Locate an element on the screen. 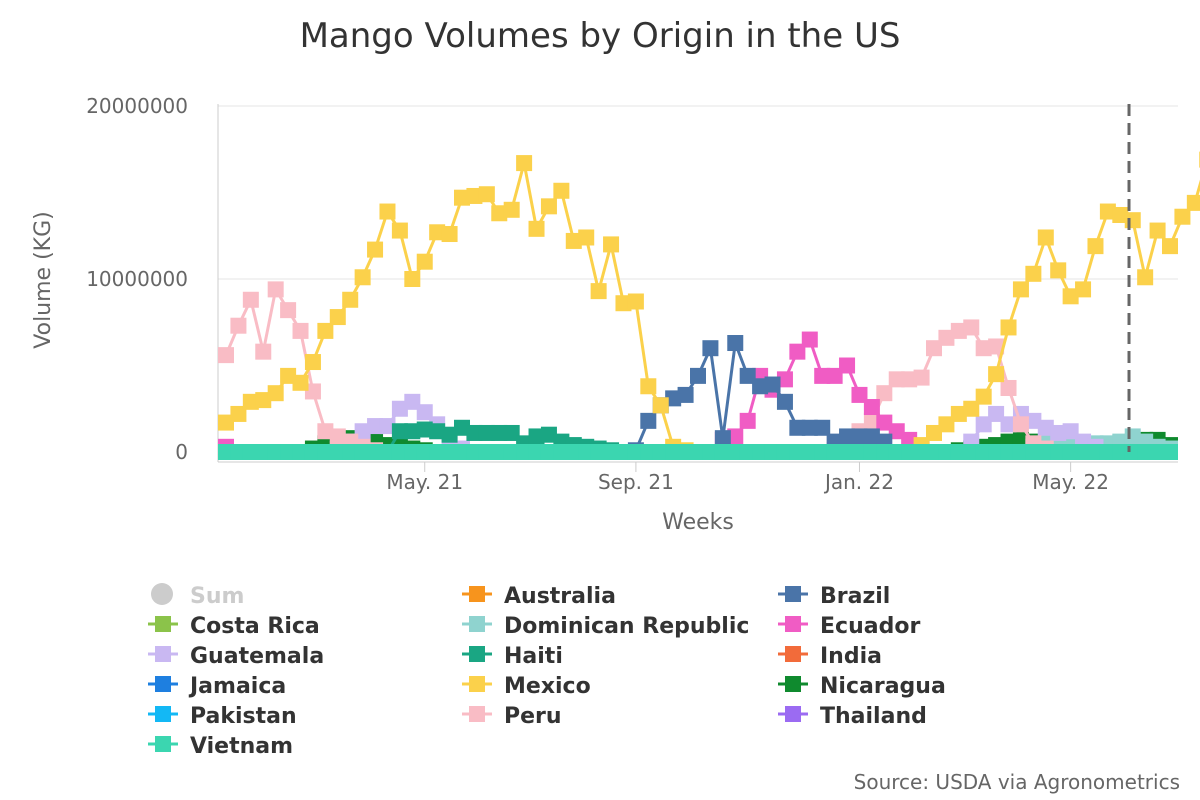  data-point-nicaragua is located at coordinates (1020, 439).